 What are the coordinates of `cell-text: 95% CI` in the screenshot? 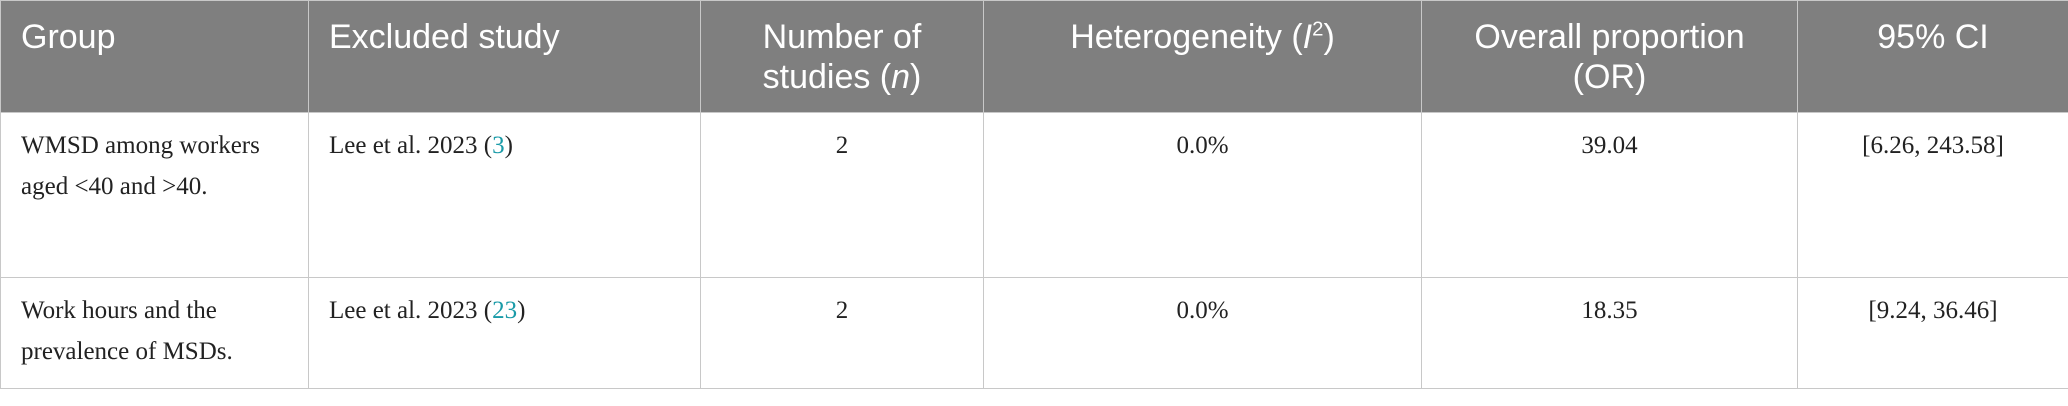 It's located at (1933, 37).